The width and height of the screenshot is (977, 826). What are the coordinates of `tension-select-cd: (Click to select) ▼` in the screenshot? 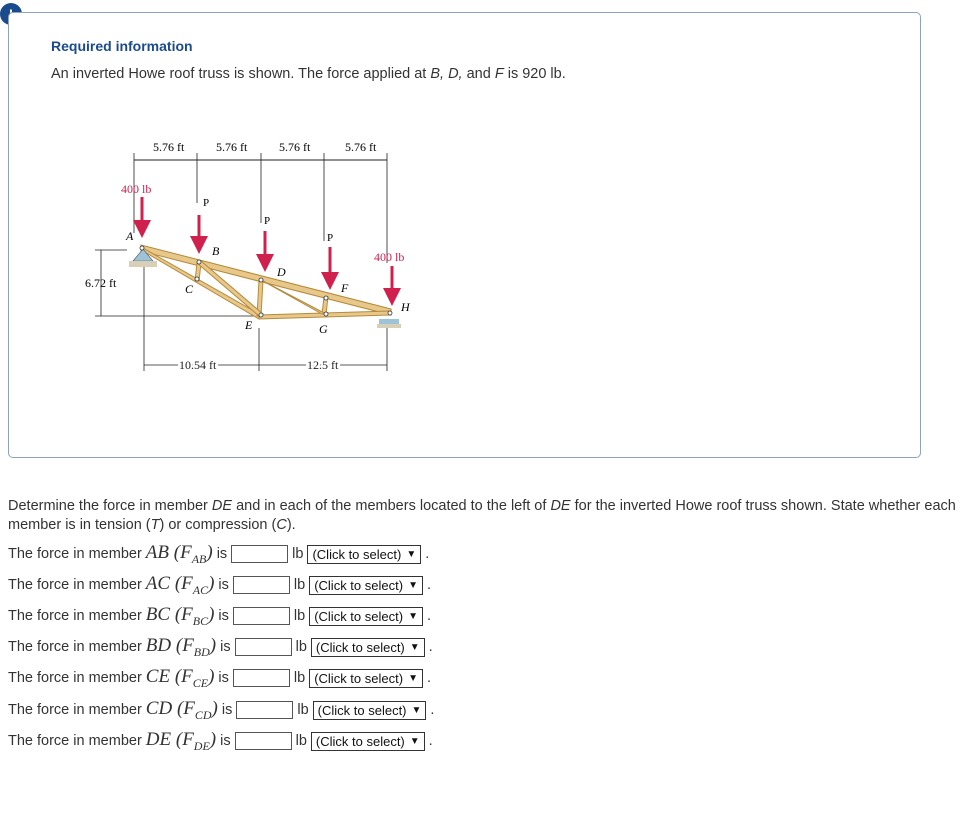 It's located at (369, 710).